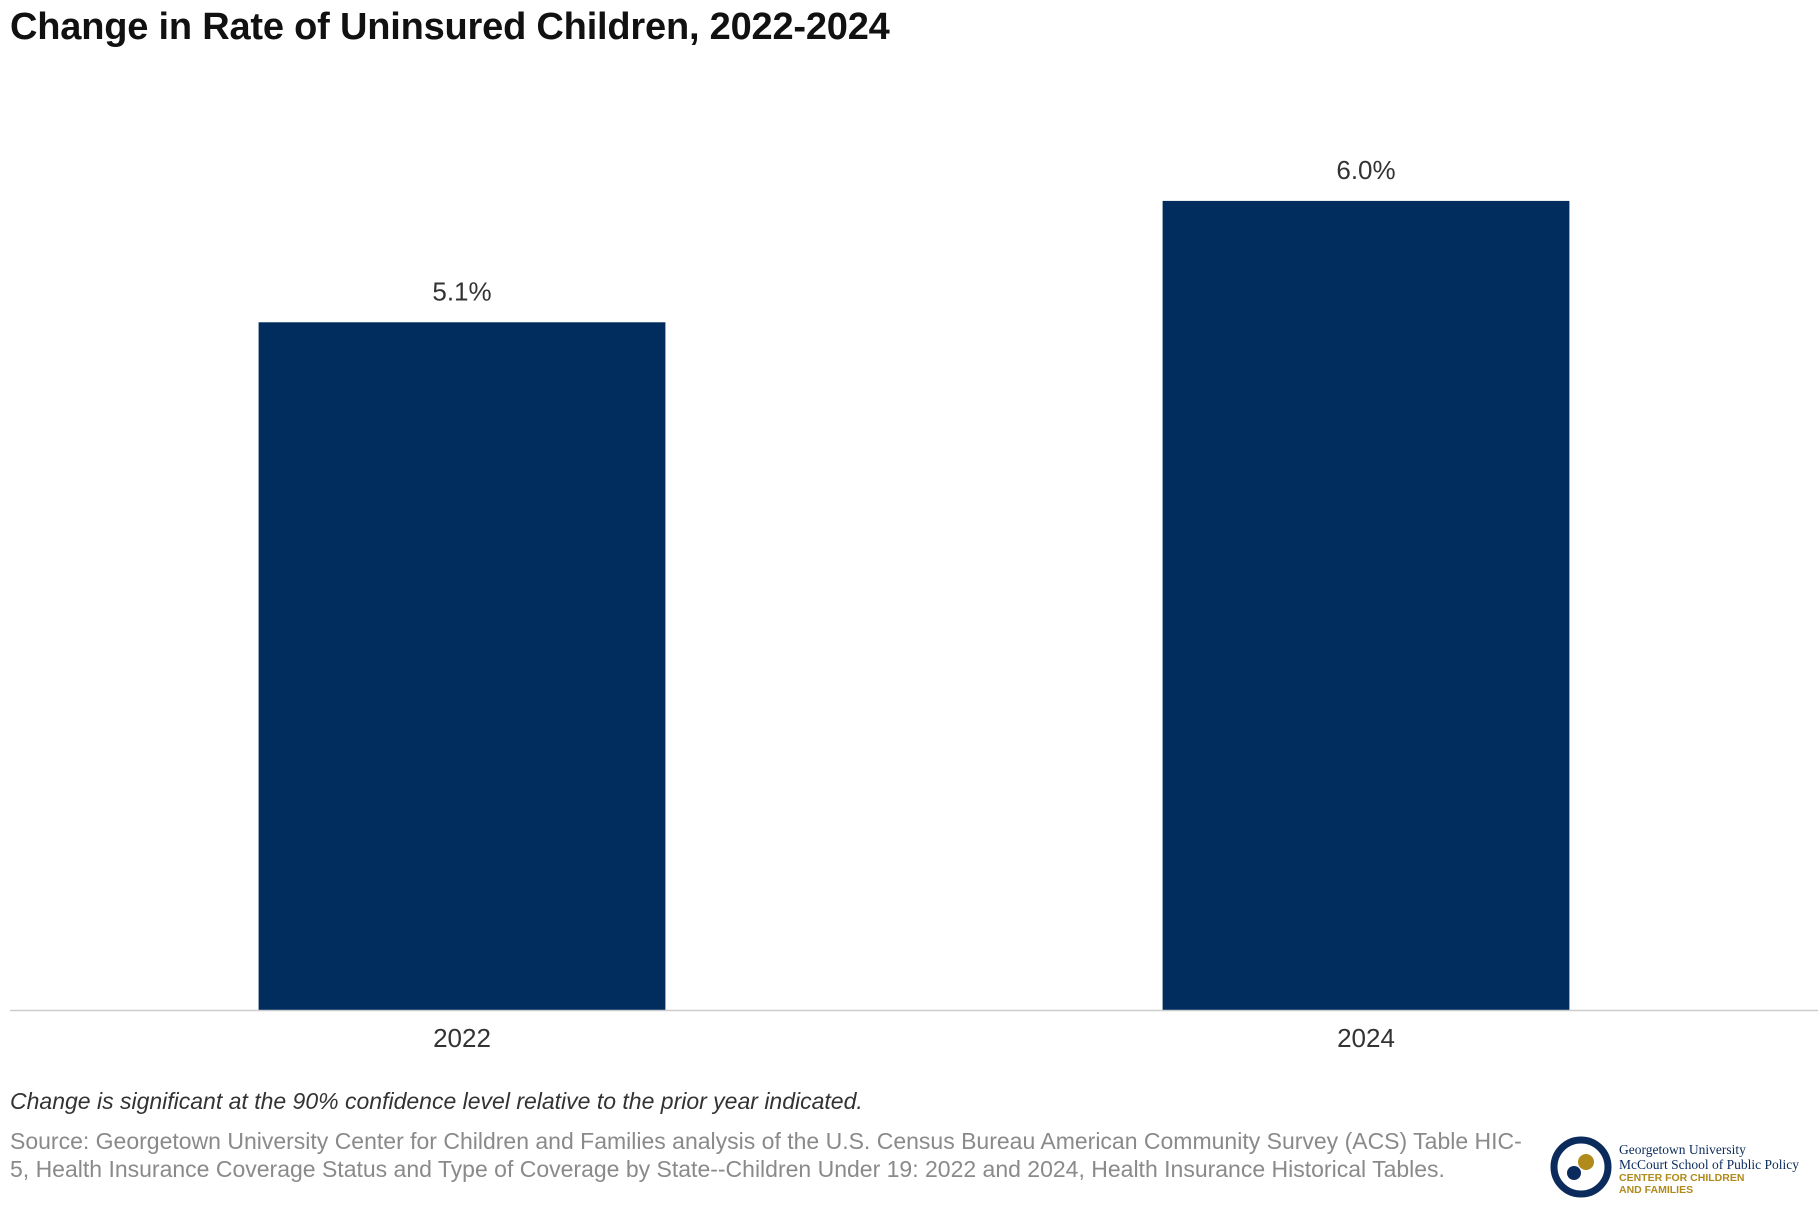 The width and height of the screenshot is (1820, 1220). What do you see at coordinates (462, 666) in the screenshot?
I see `bar-2022` at bounding box center [462, 666].